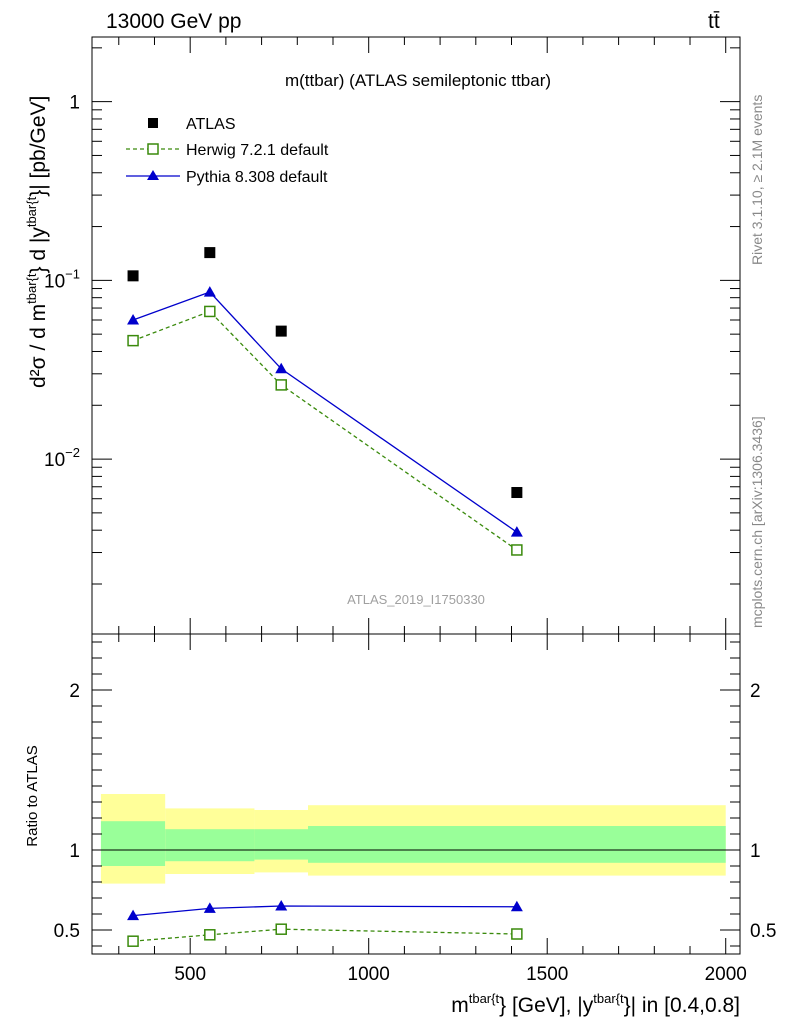 This screenshot has width=786, height=1024. I want to click on legend-entry-atlas: ATLAS, so click(192, 124).